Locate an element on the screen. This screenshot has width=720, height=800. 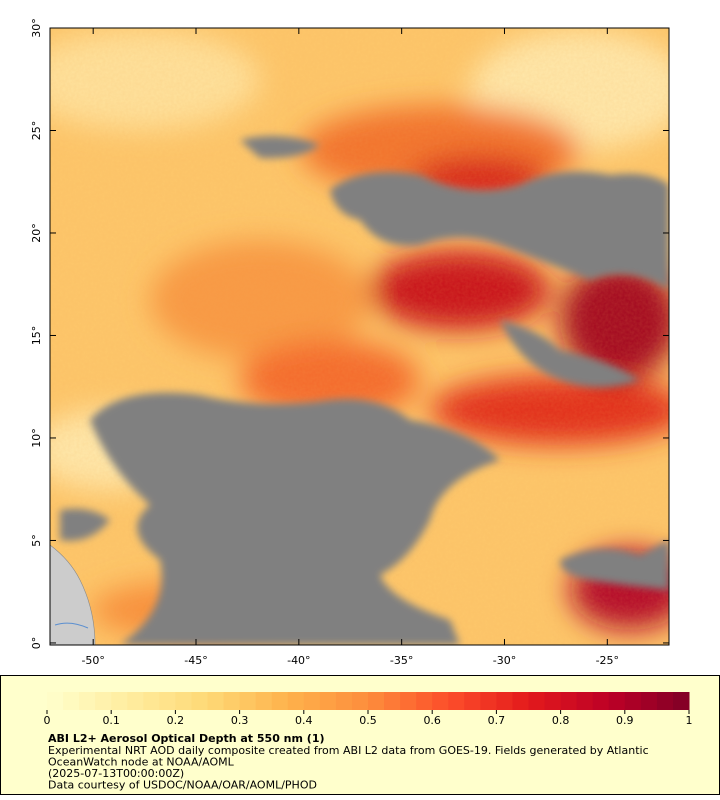
y-tick-label: 5° is located at coordinates (36, 540).